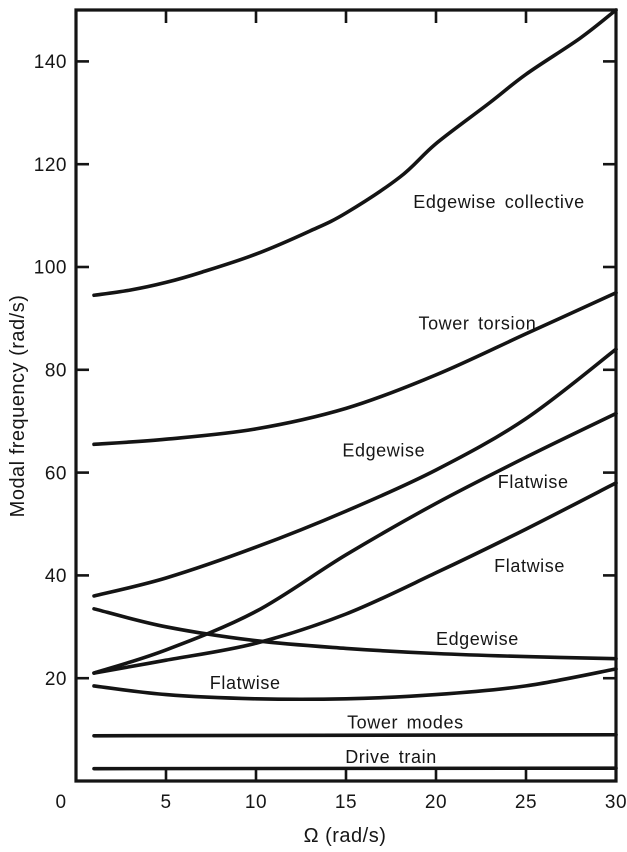 This screenshot has height=852, width=627. Describe the element at coordinates (56, 370) in the screenshot. I see `y-tick-label: 80` at that location.